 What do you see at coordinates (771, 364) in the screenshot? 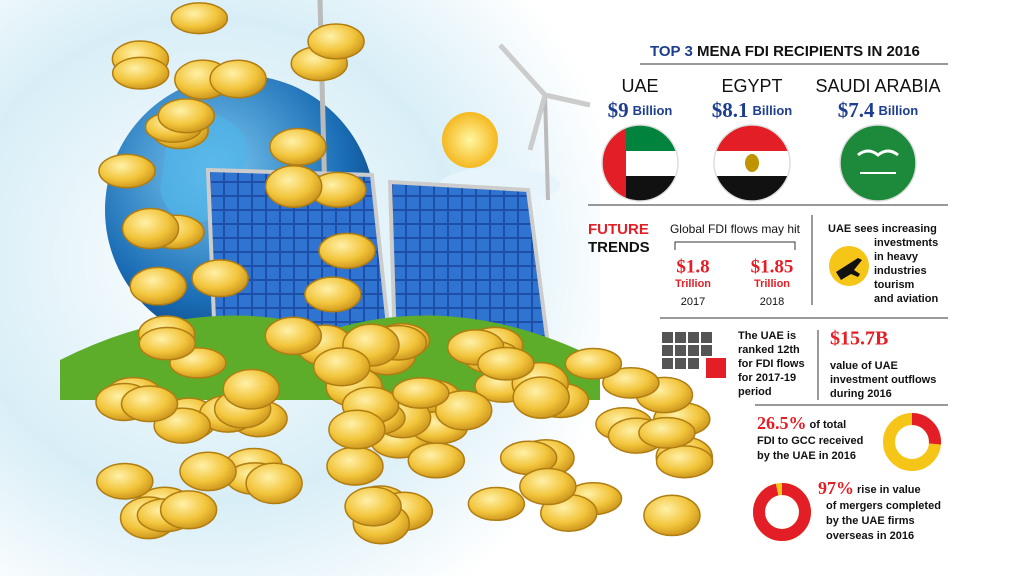
I see `ranking-line: for FDI flows` at bounding box center [771, 364].